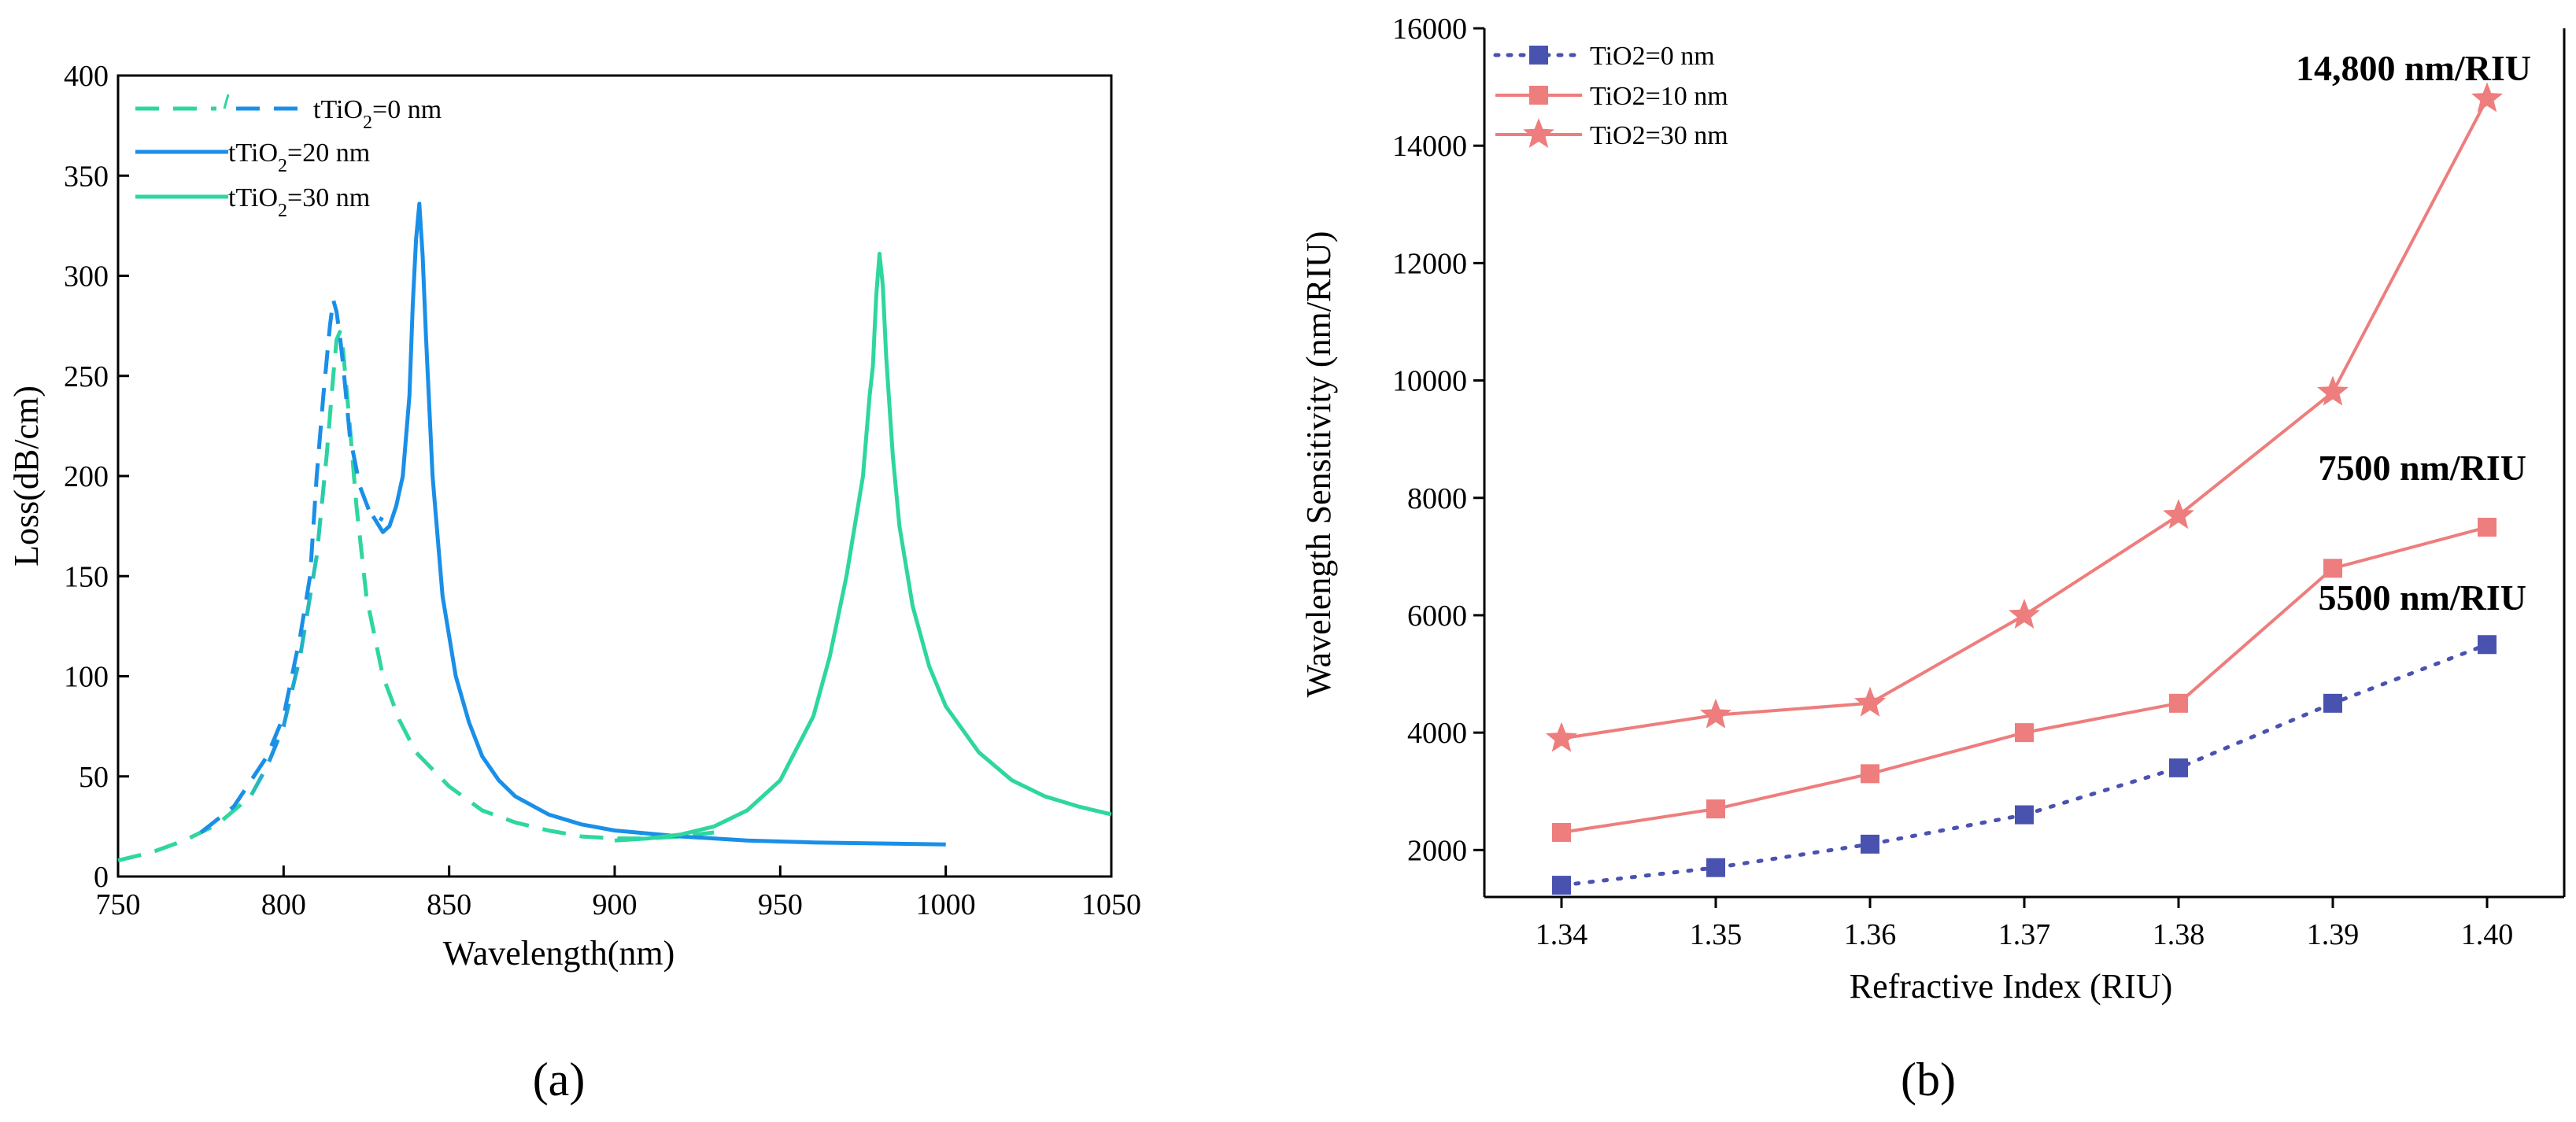 This screenshot has height=1122, width=2576. What do you see at coordinates (291, 565) in the screenshot?
I see `series-a-1-line` at bounding box center [291, 565].